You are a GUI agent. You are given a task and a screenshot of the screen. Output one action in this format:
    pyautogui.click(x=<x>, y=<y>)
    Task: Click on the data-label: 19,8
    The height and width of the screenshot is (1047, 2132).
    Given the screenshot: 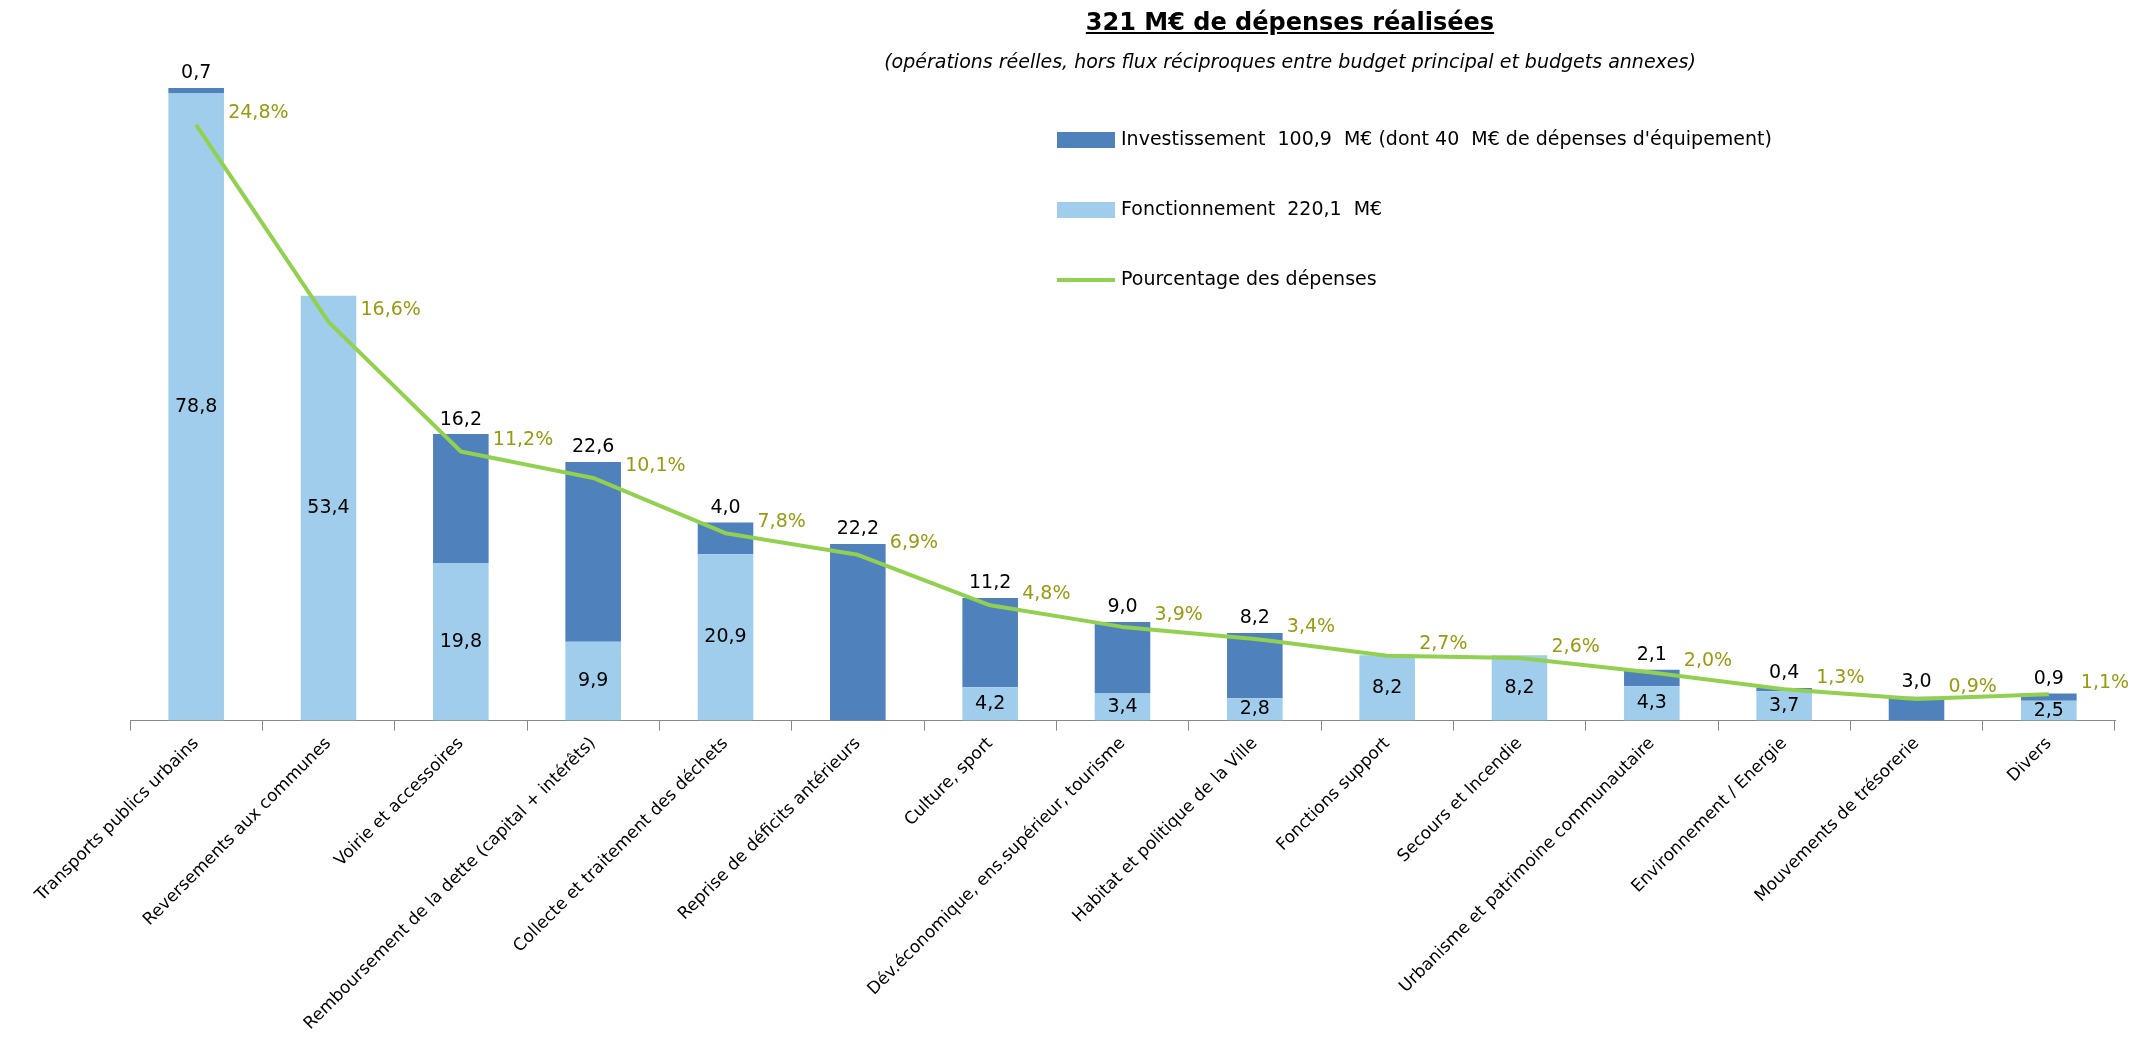 What is the action you would take?
    pyautogui.click(x=460, y=639)
    